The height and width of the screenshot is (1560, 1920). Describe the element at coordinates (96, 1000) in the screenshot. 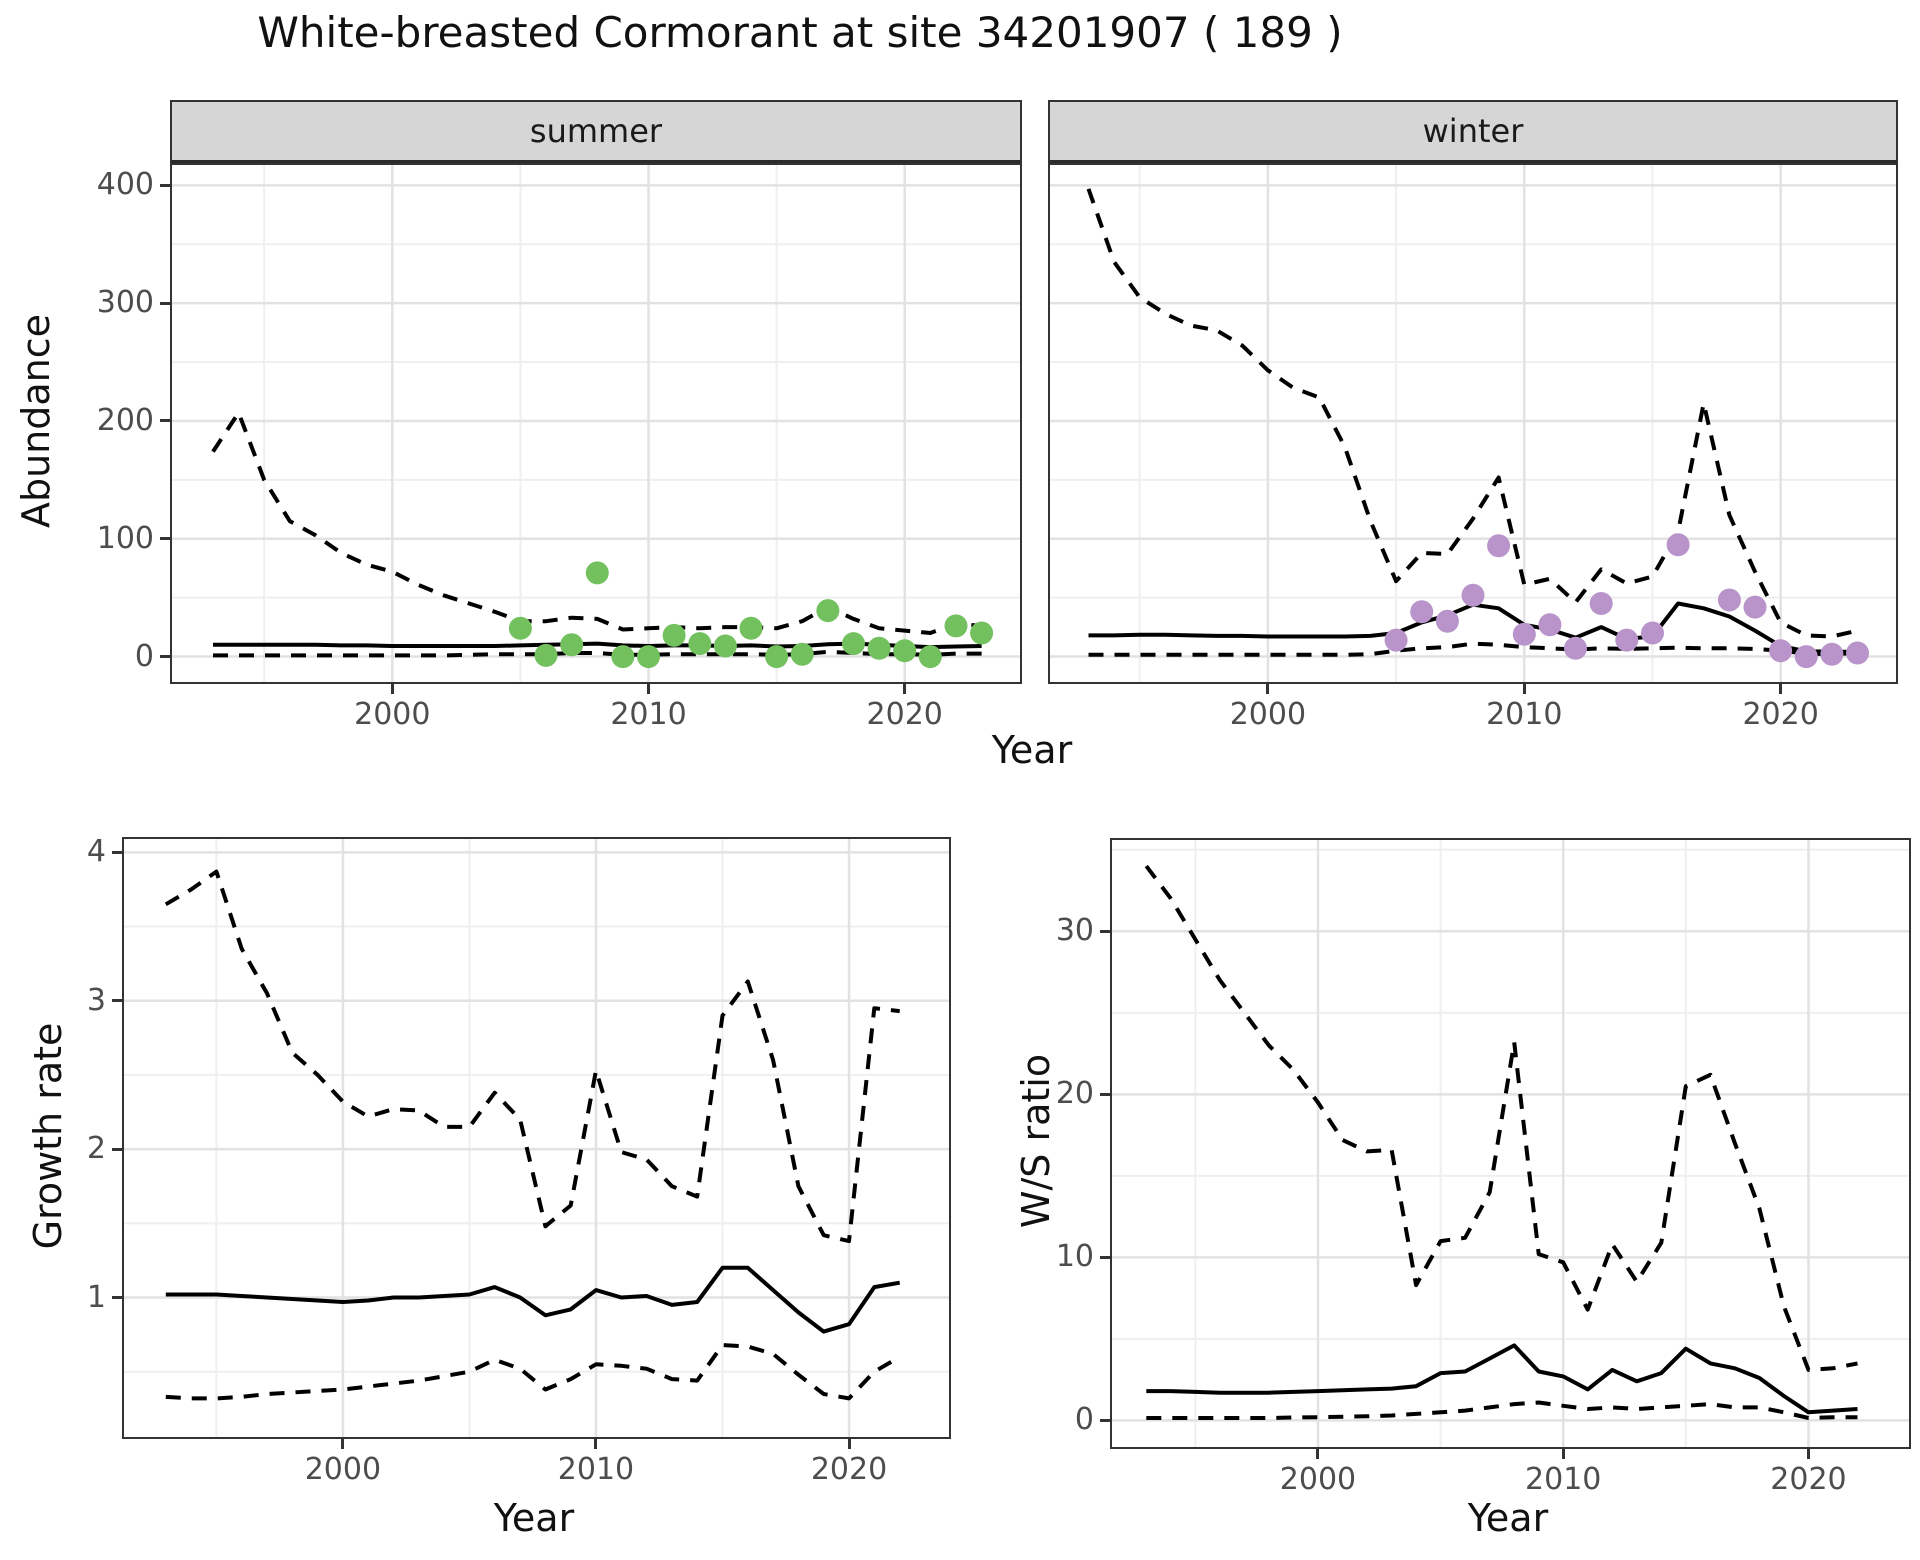

I see `y-tick-label: 3` at that location.